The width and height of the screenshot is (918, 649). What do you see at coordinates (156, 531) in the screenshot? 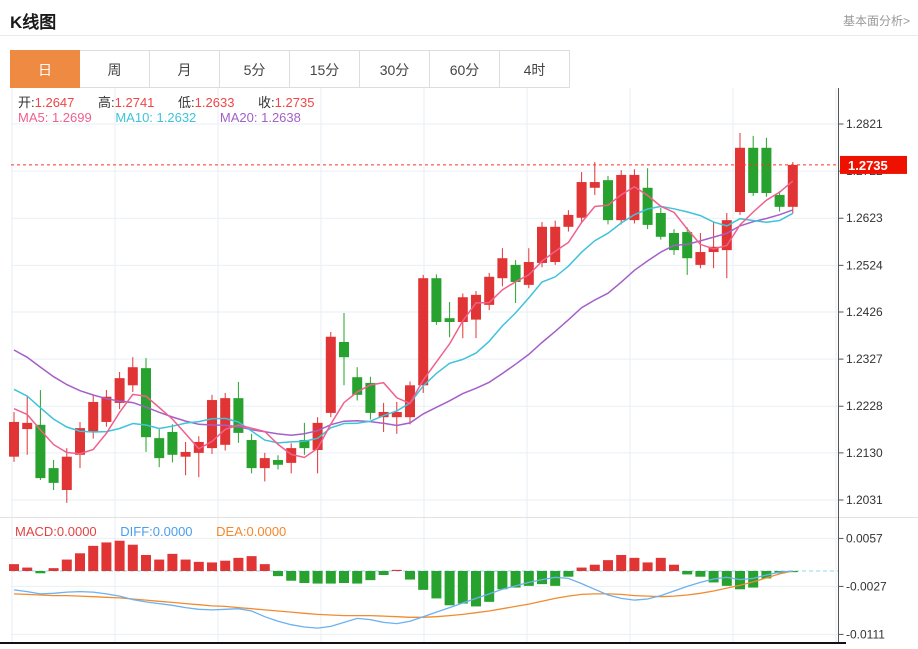
I see `diff-value: DIFF:0.0000` at bounding box center [156, 531].